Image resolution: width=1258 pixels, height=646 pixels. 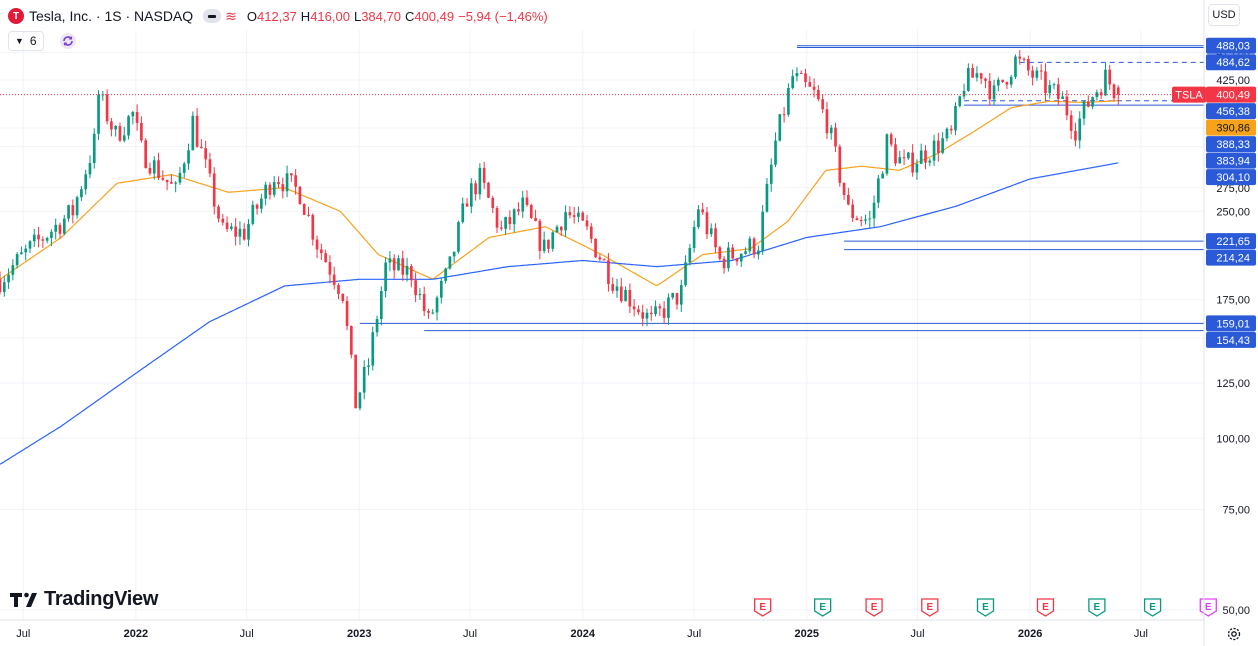 I want to click on x-axis: Jul 2022 Jul 2023 Jul 2024 Jul 2025 Jul 2026 Jul, so click(x=602, y=629).